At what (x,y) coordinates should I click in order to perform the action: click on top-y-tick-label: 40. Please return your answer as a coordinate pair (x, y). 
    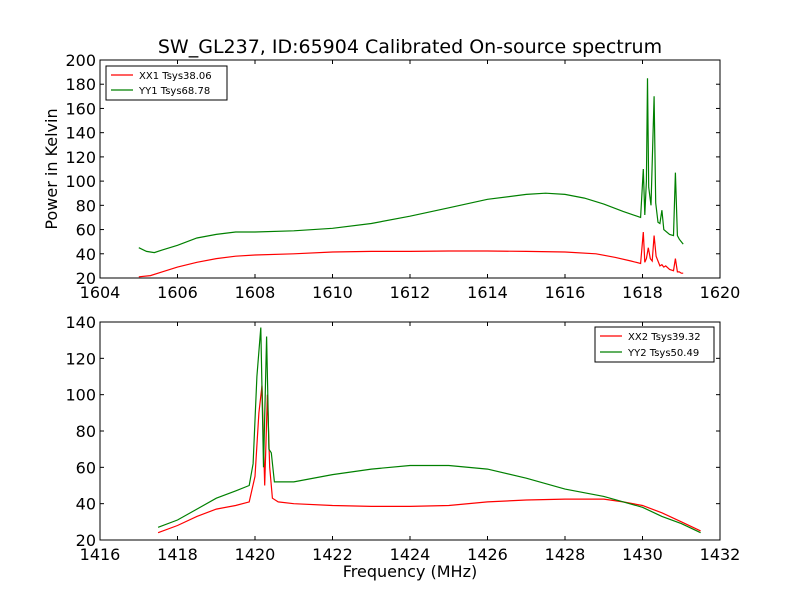
    Looking at the image, I should click on (86, 254).